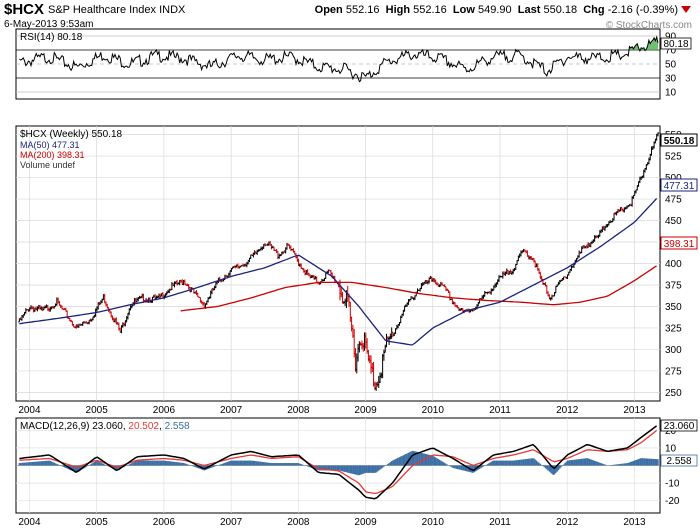 The height and width of the screenshot is (530, 700). What do you see at coordinates (671, 79) in the screenshot?
I see `rsi-tick-label: 30` at bounding box center [671, 79].